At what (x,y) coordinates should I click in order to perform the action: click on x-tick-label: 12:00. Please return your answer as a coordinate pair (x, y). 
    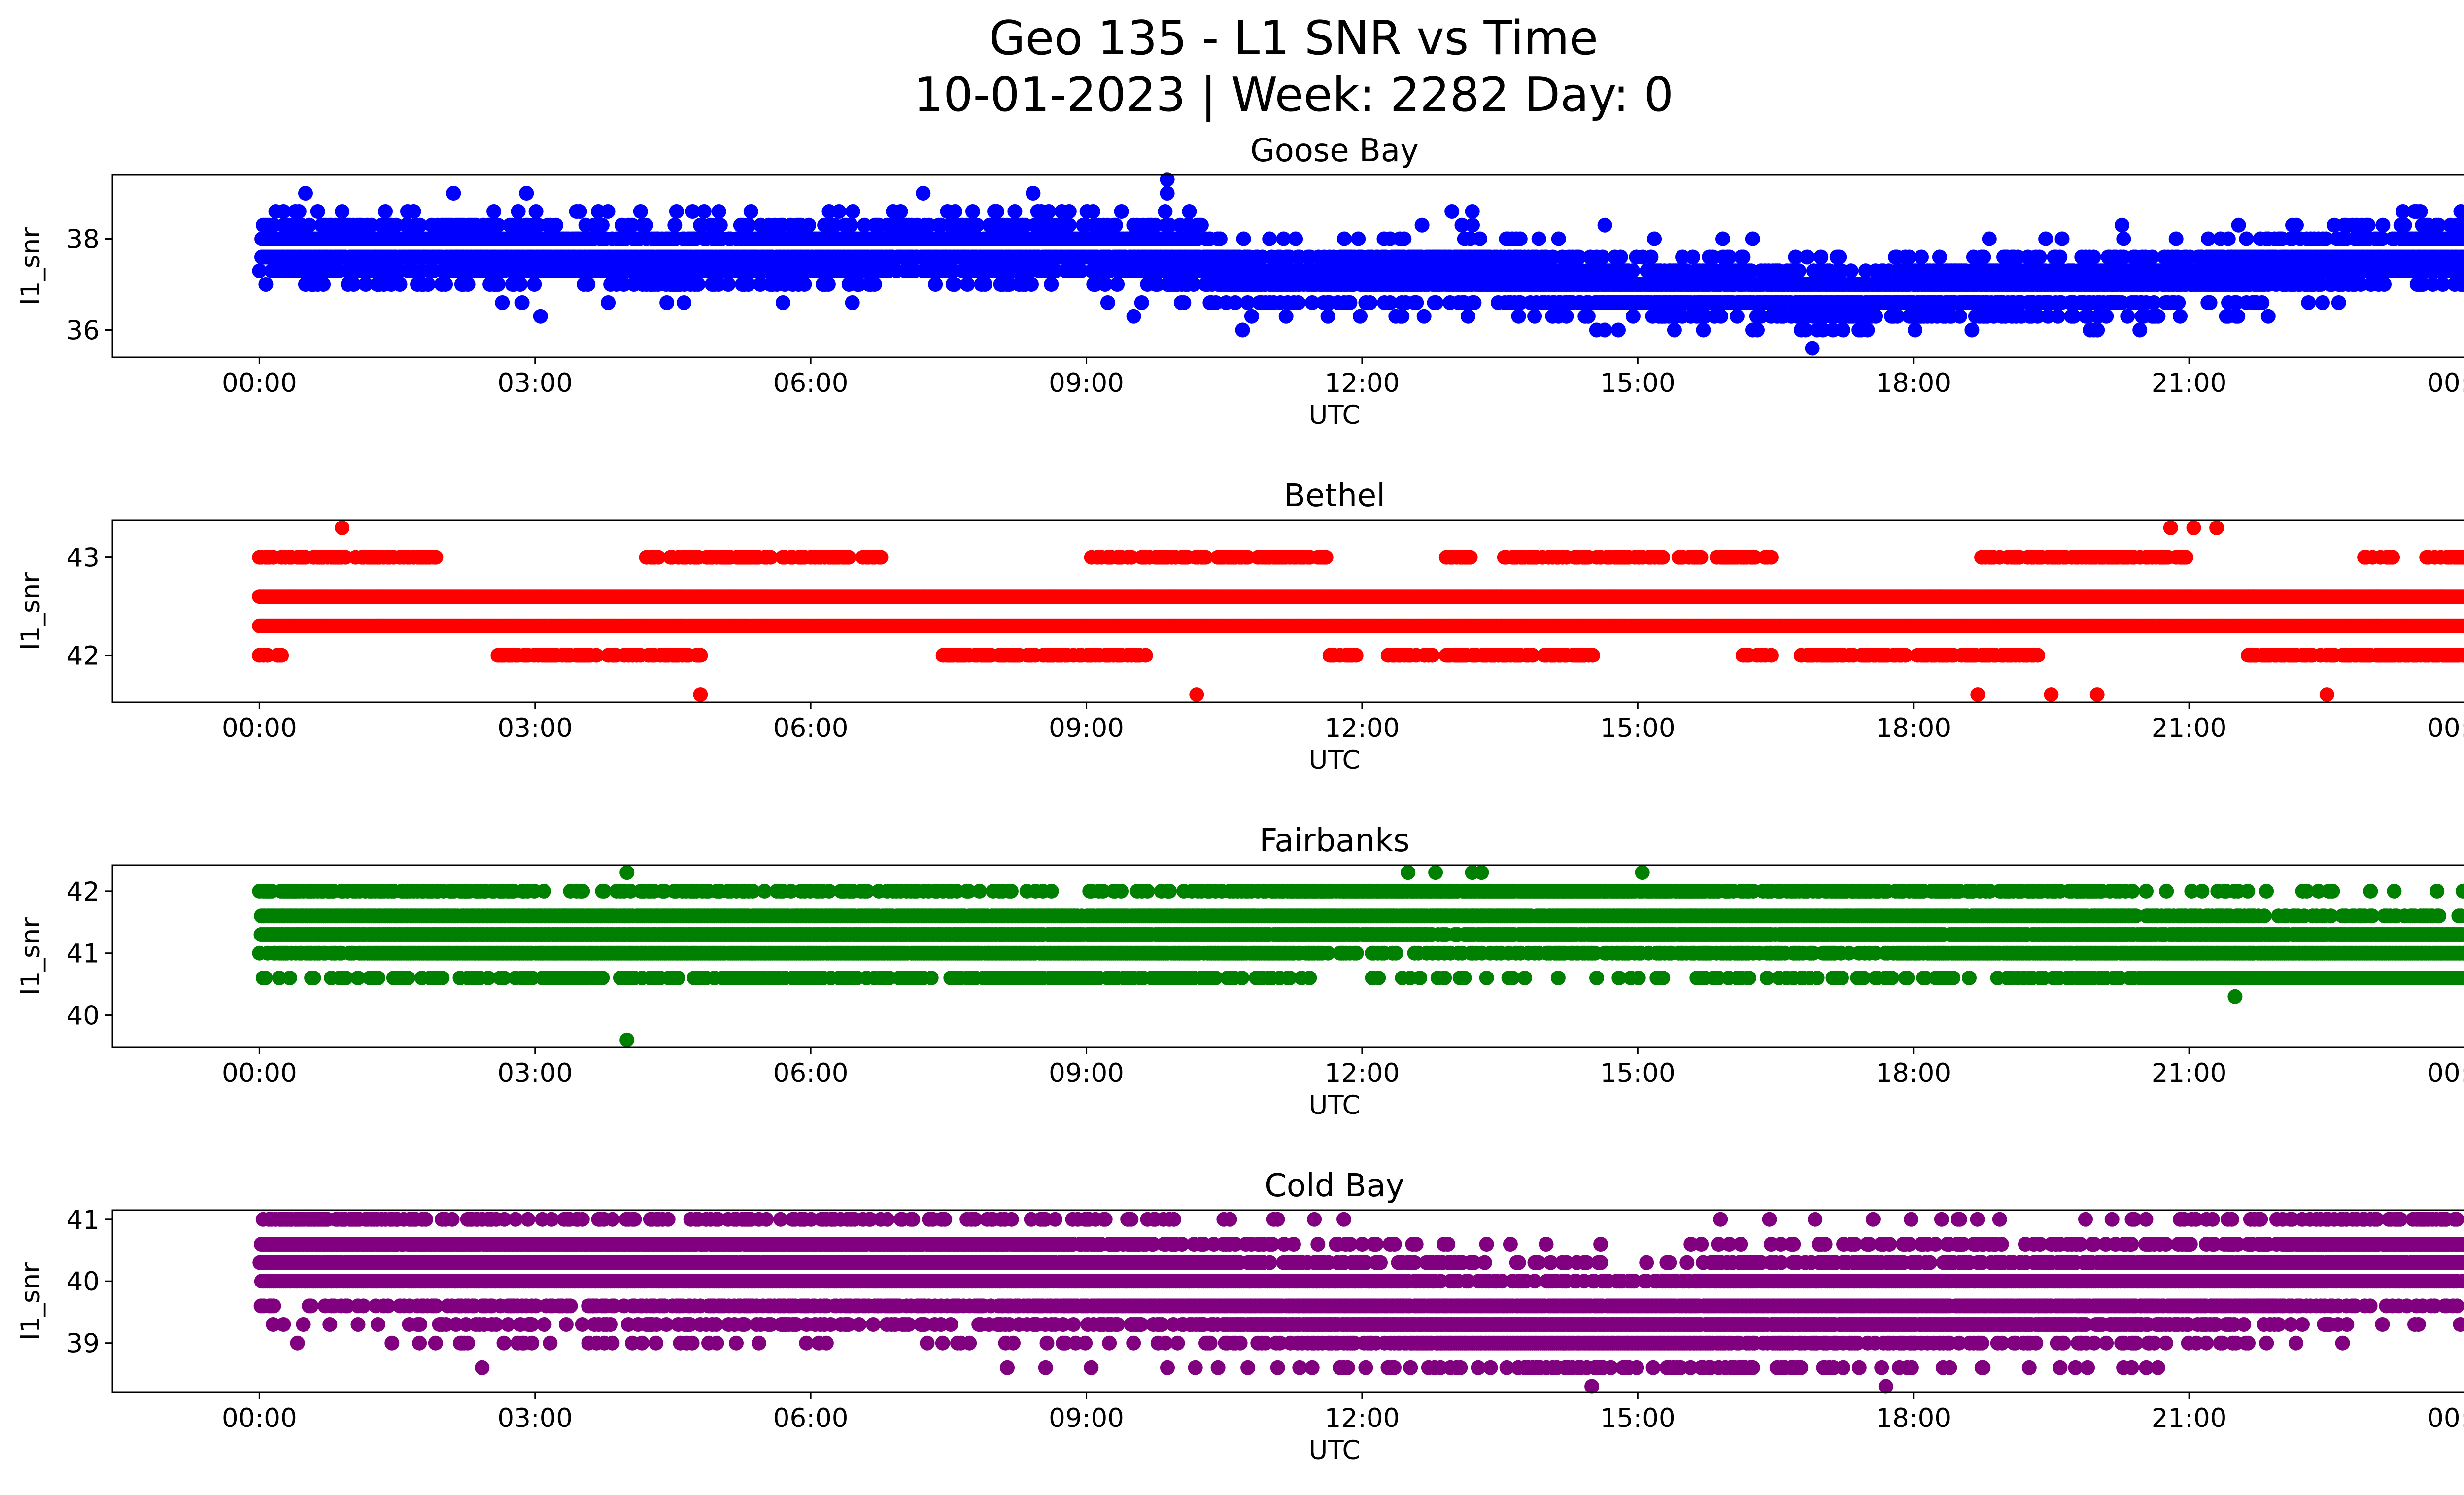
    Looking at the image, I should click on (1362, 383).